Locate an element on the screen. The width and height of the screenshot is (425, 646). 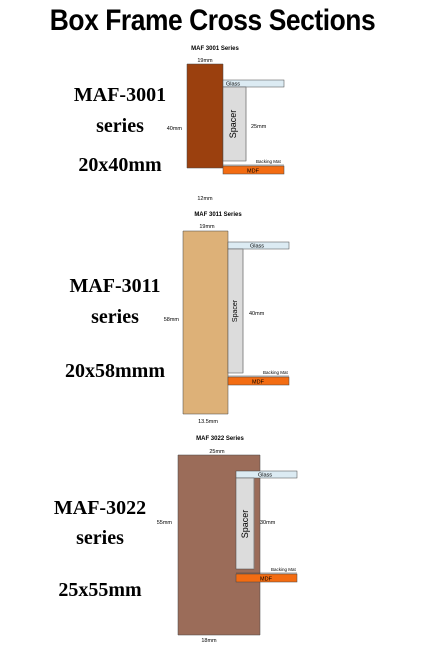
size-label: 20x40mm is located at coordinates (120, 165).